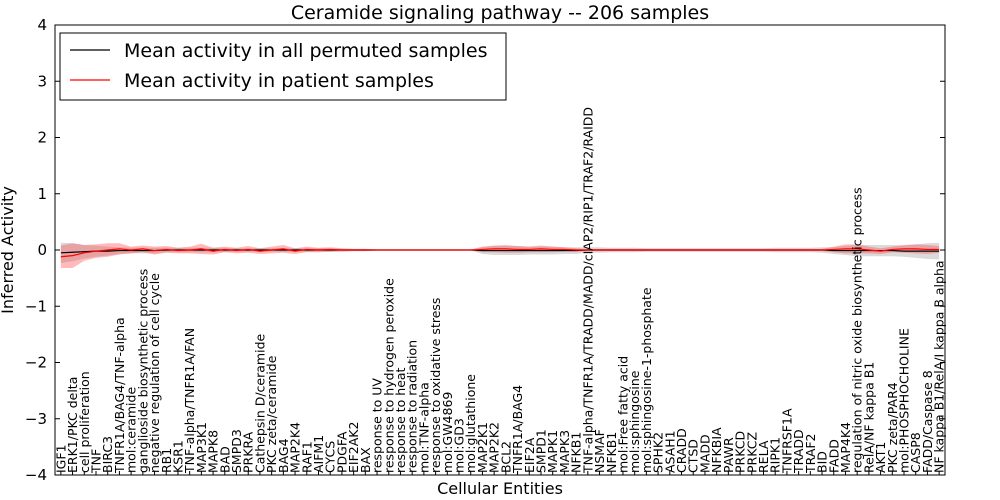 Image resolution: width=1000 pixels, height=500 pixels. What do you see at coordinates (822, 462) in the screenshot?
I see `x-tick-label: BID` at bounding box center [822, 462].